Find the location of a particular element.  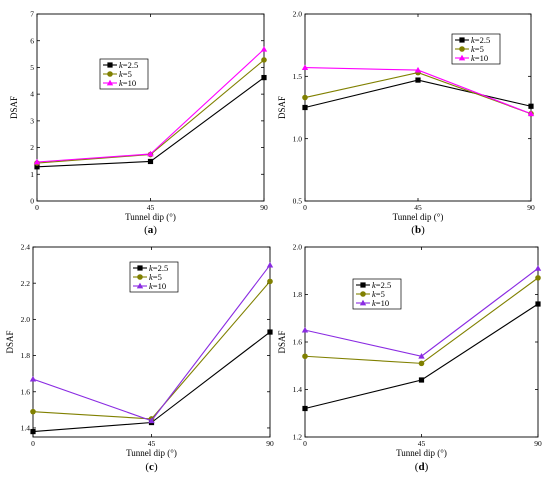

y-tick-label: 5 is located at coordinates (32, 67).